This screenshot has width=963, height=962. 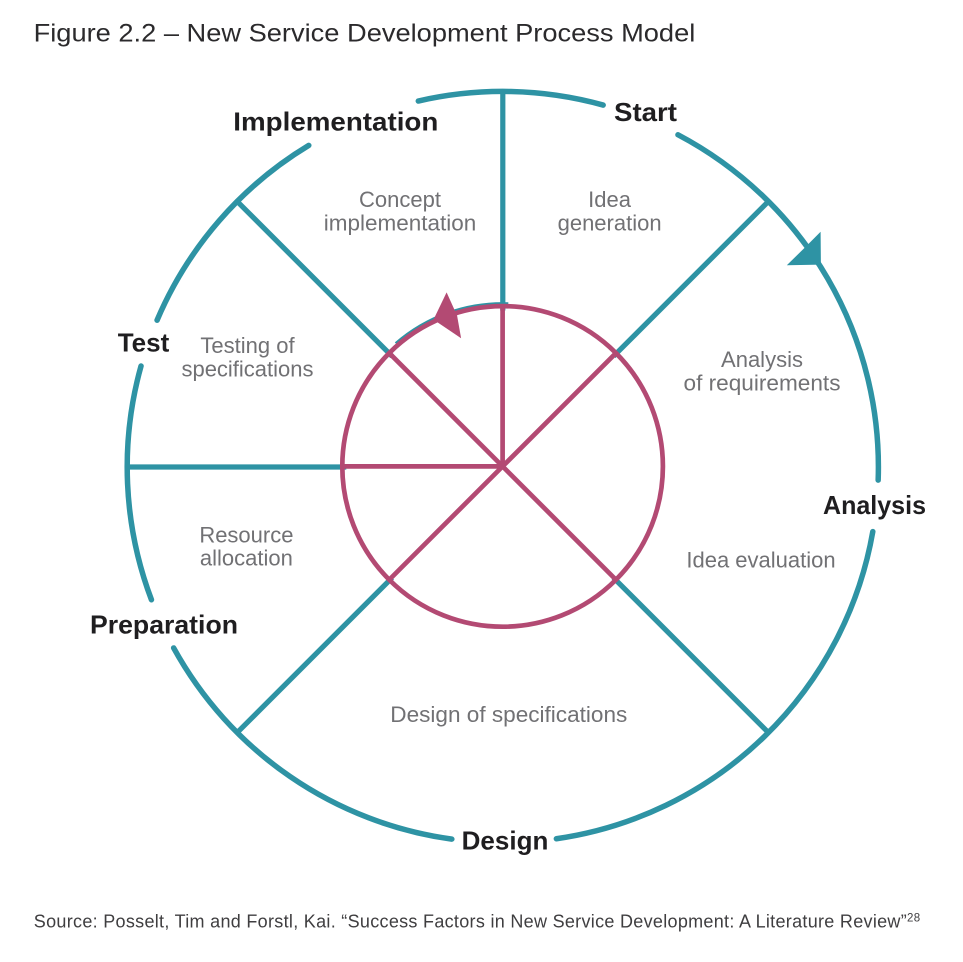 I want to click on svg-text: Resource, so click(x=246, y=534).